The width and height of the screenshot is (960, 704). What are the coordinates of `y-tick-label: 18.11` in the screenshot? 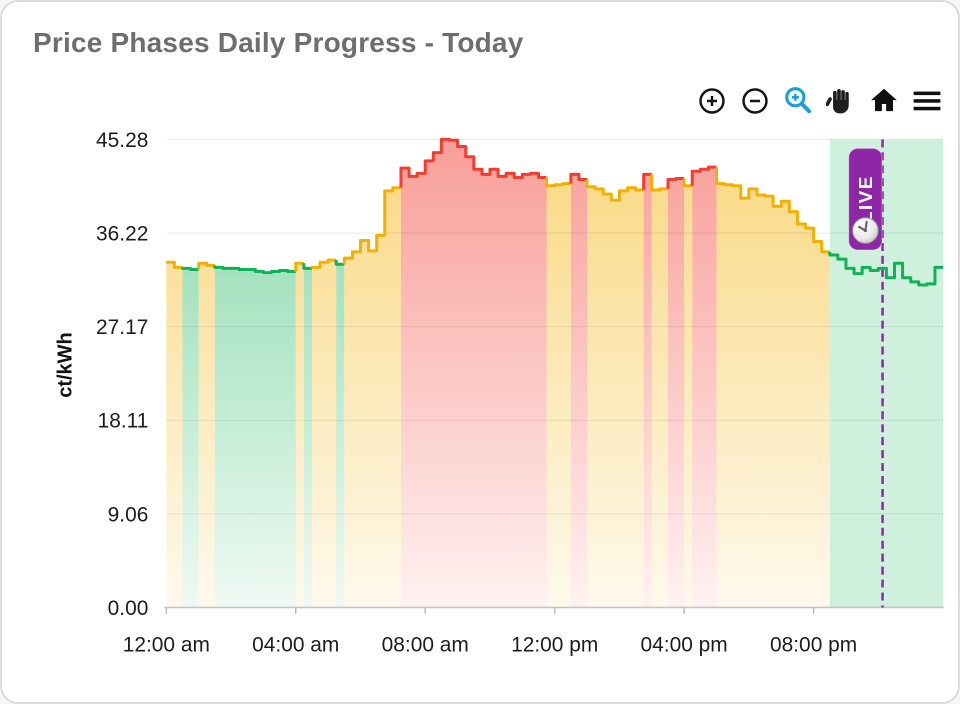 It's located at (123, 421).